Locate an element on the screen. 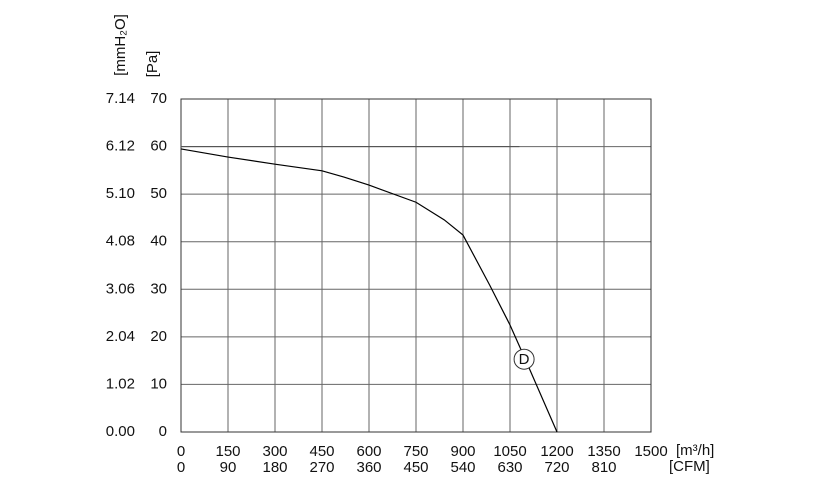 This screenshot has width=814, height=500. y2-tick-label: 1.02 is located at coordinates (120, 383).